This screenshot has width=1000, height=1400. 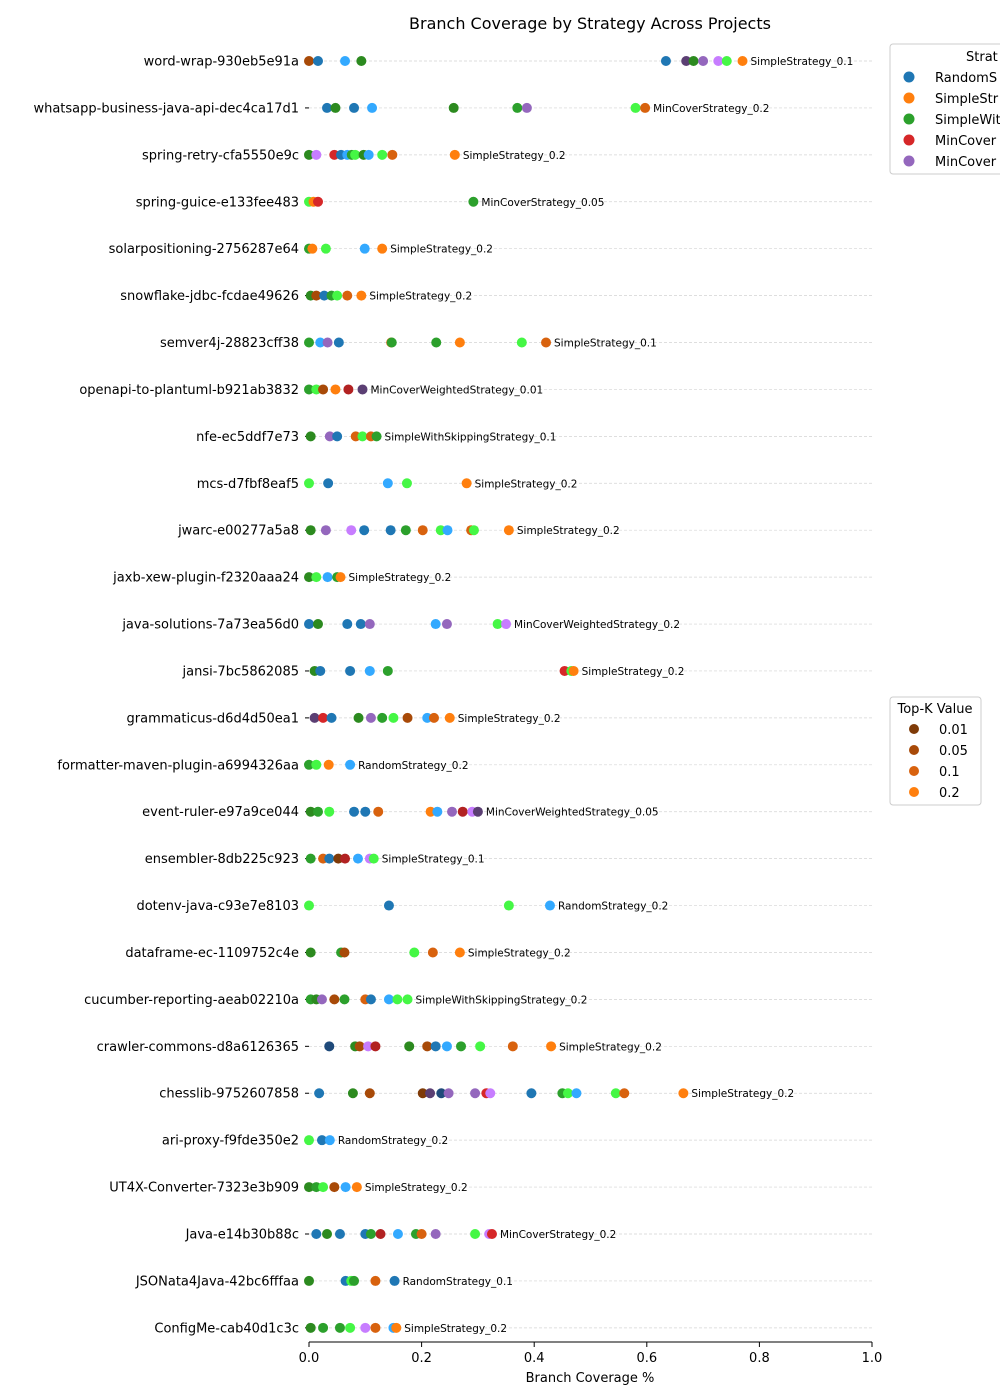 What do you see at coordinates (953, 730) in the screenshot?
I see `topk-legend-label: 0.01` at bounding box center [953, 730].